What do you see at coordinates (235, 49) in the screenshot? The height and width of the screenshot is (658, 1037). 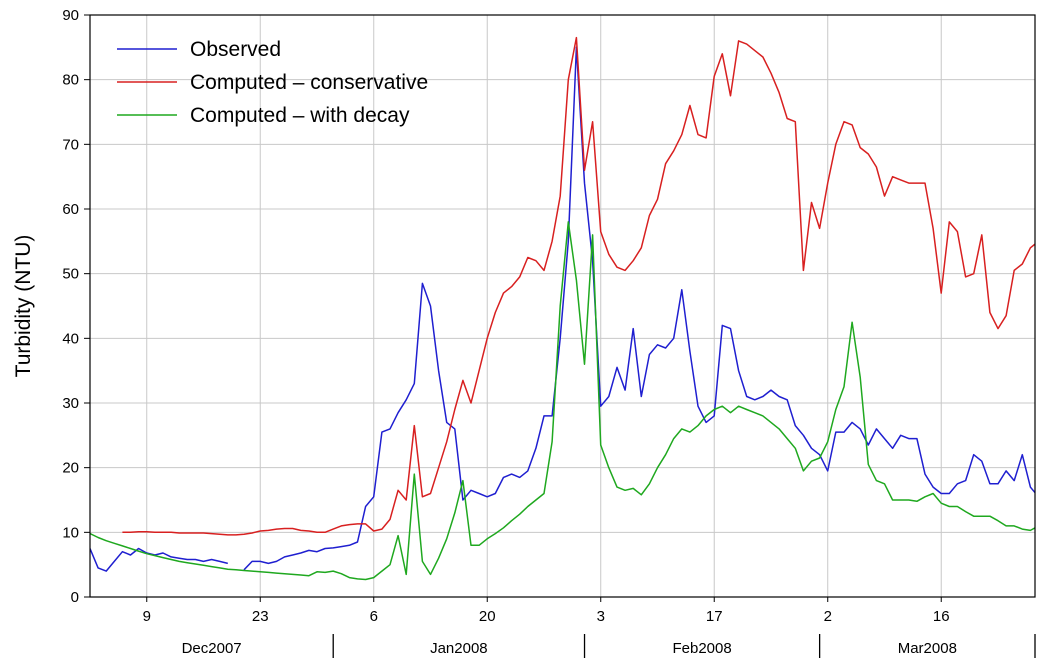 I see `legend-label: Observed` at bounding box center [235, 49].